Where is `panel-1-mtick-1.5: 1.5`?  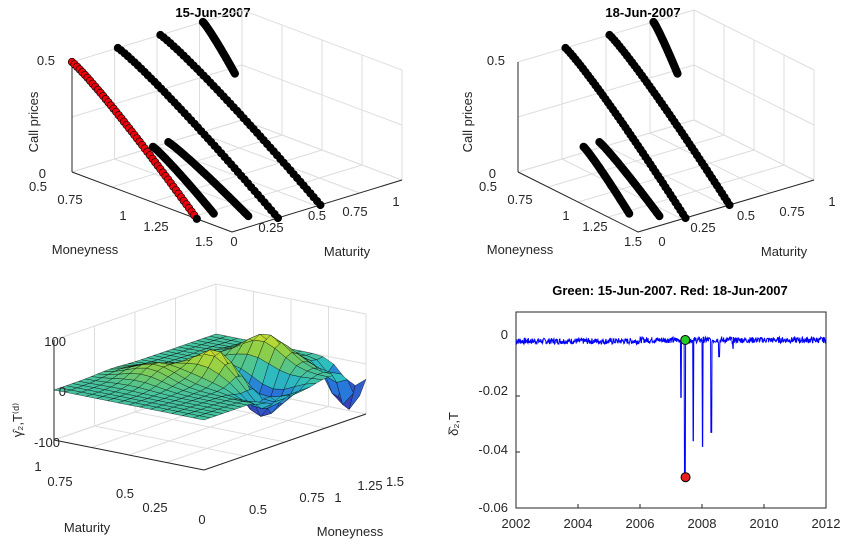
panel-1-mtick-1.5: 1.5 is located at coordinates (204, 241).